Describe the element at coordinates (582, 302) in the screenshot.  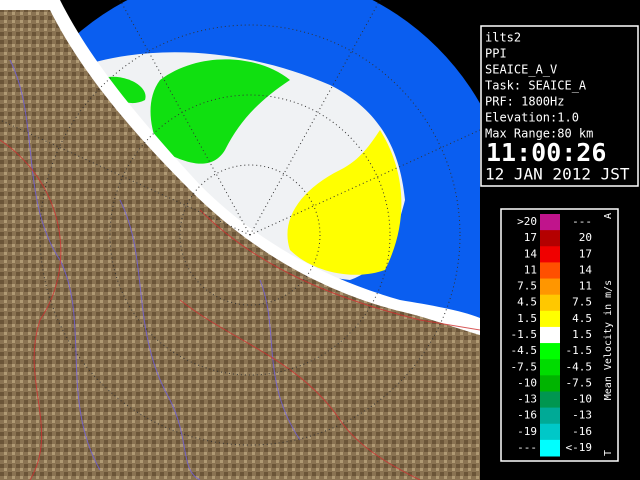
I see `legend-right-label: 7.5` at that location.